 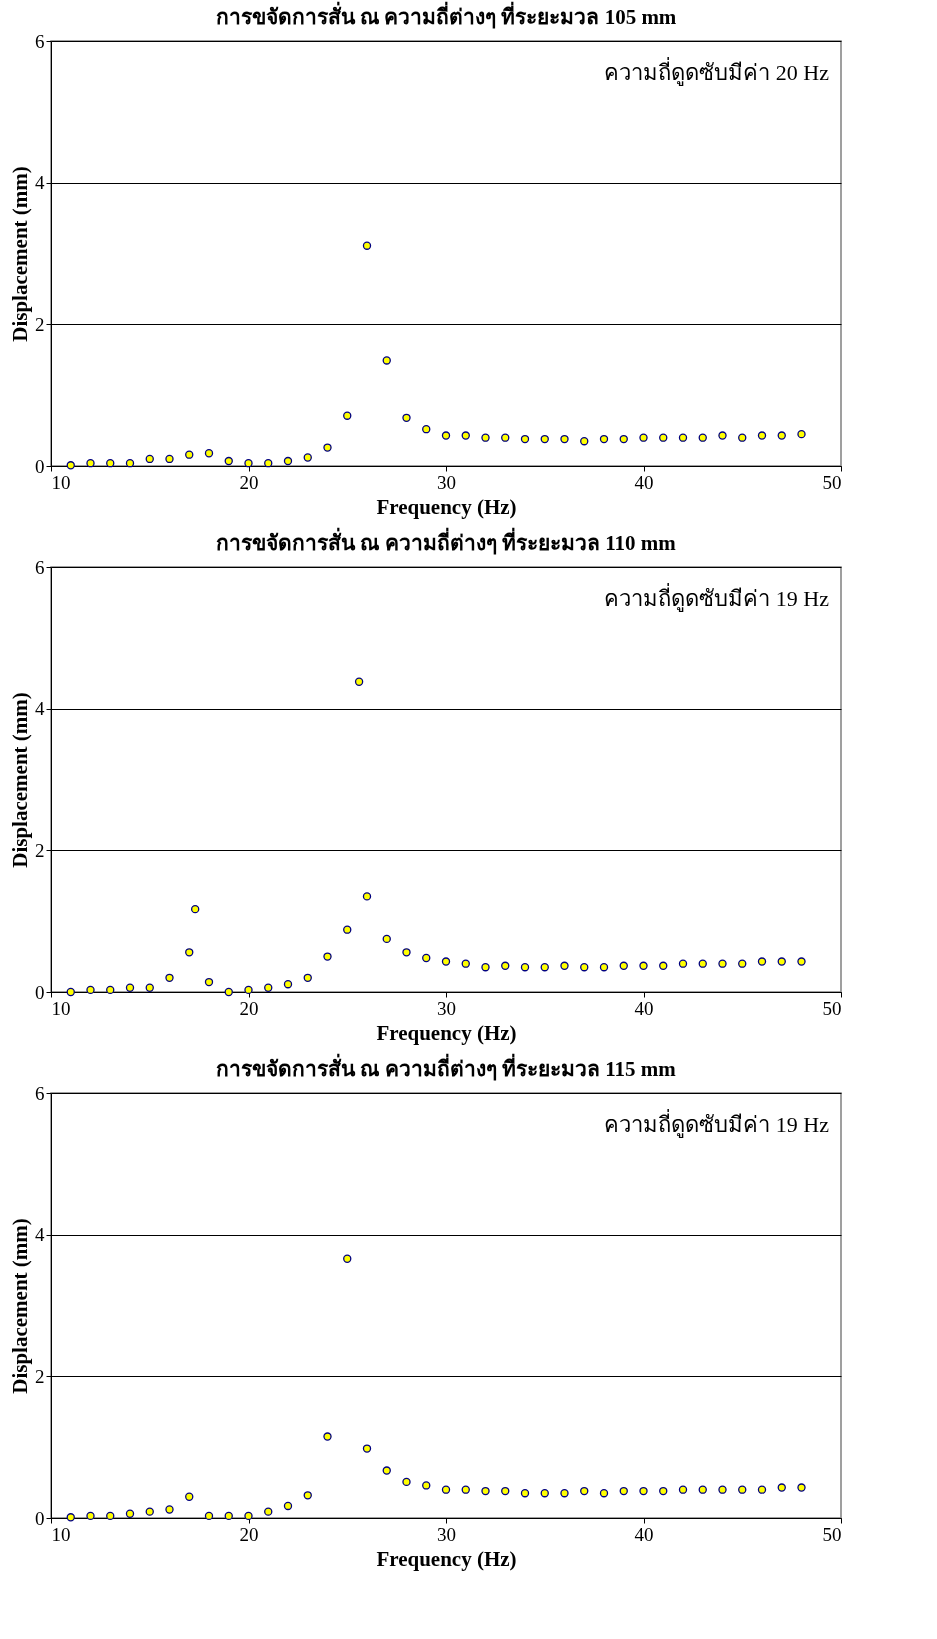 What do you see at coordinates (446, 15) in the screenshot?
I see `chart-title: การขจัดการสั่น ณ ความถี่ต่างๆ ที่ระยะมวล 105 mm` at bounding box center [446, 15].